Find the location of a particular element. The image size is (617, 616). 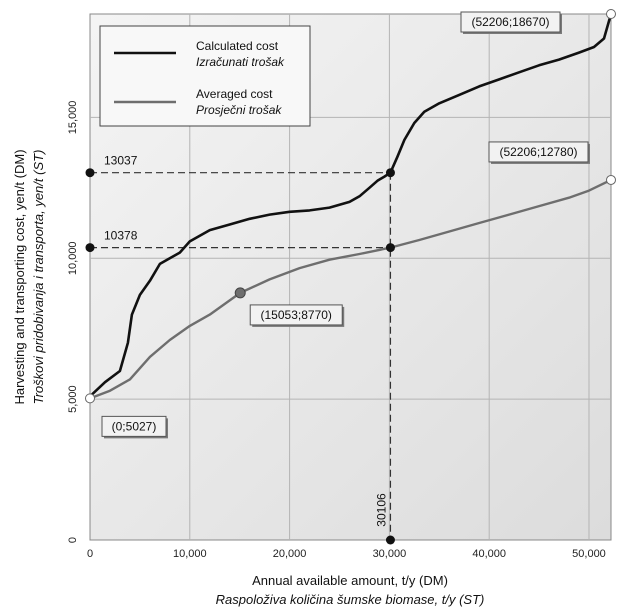

annotation-point is located at coordinates (240, 293).